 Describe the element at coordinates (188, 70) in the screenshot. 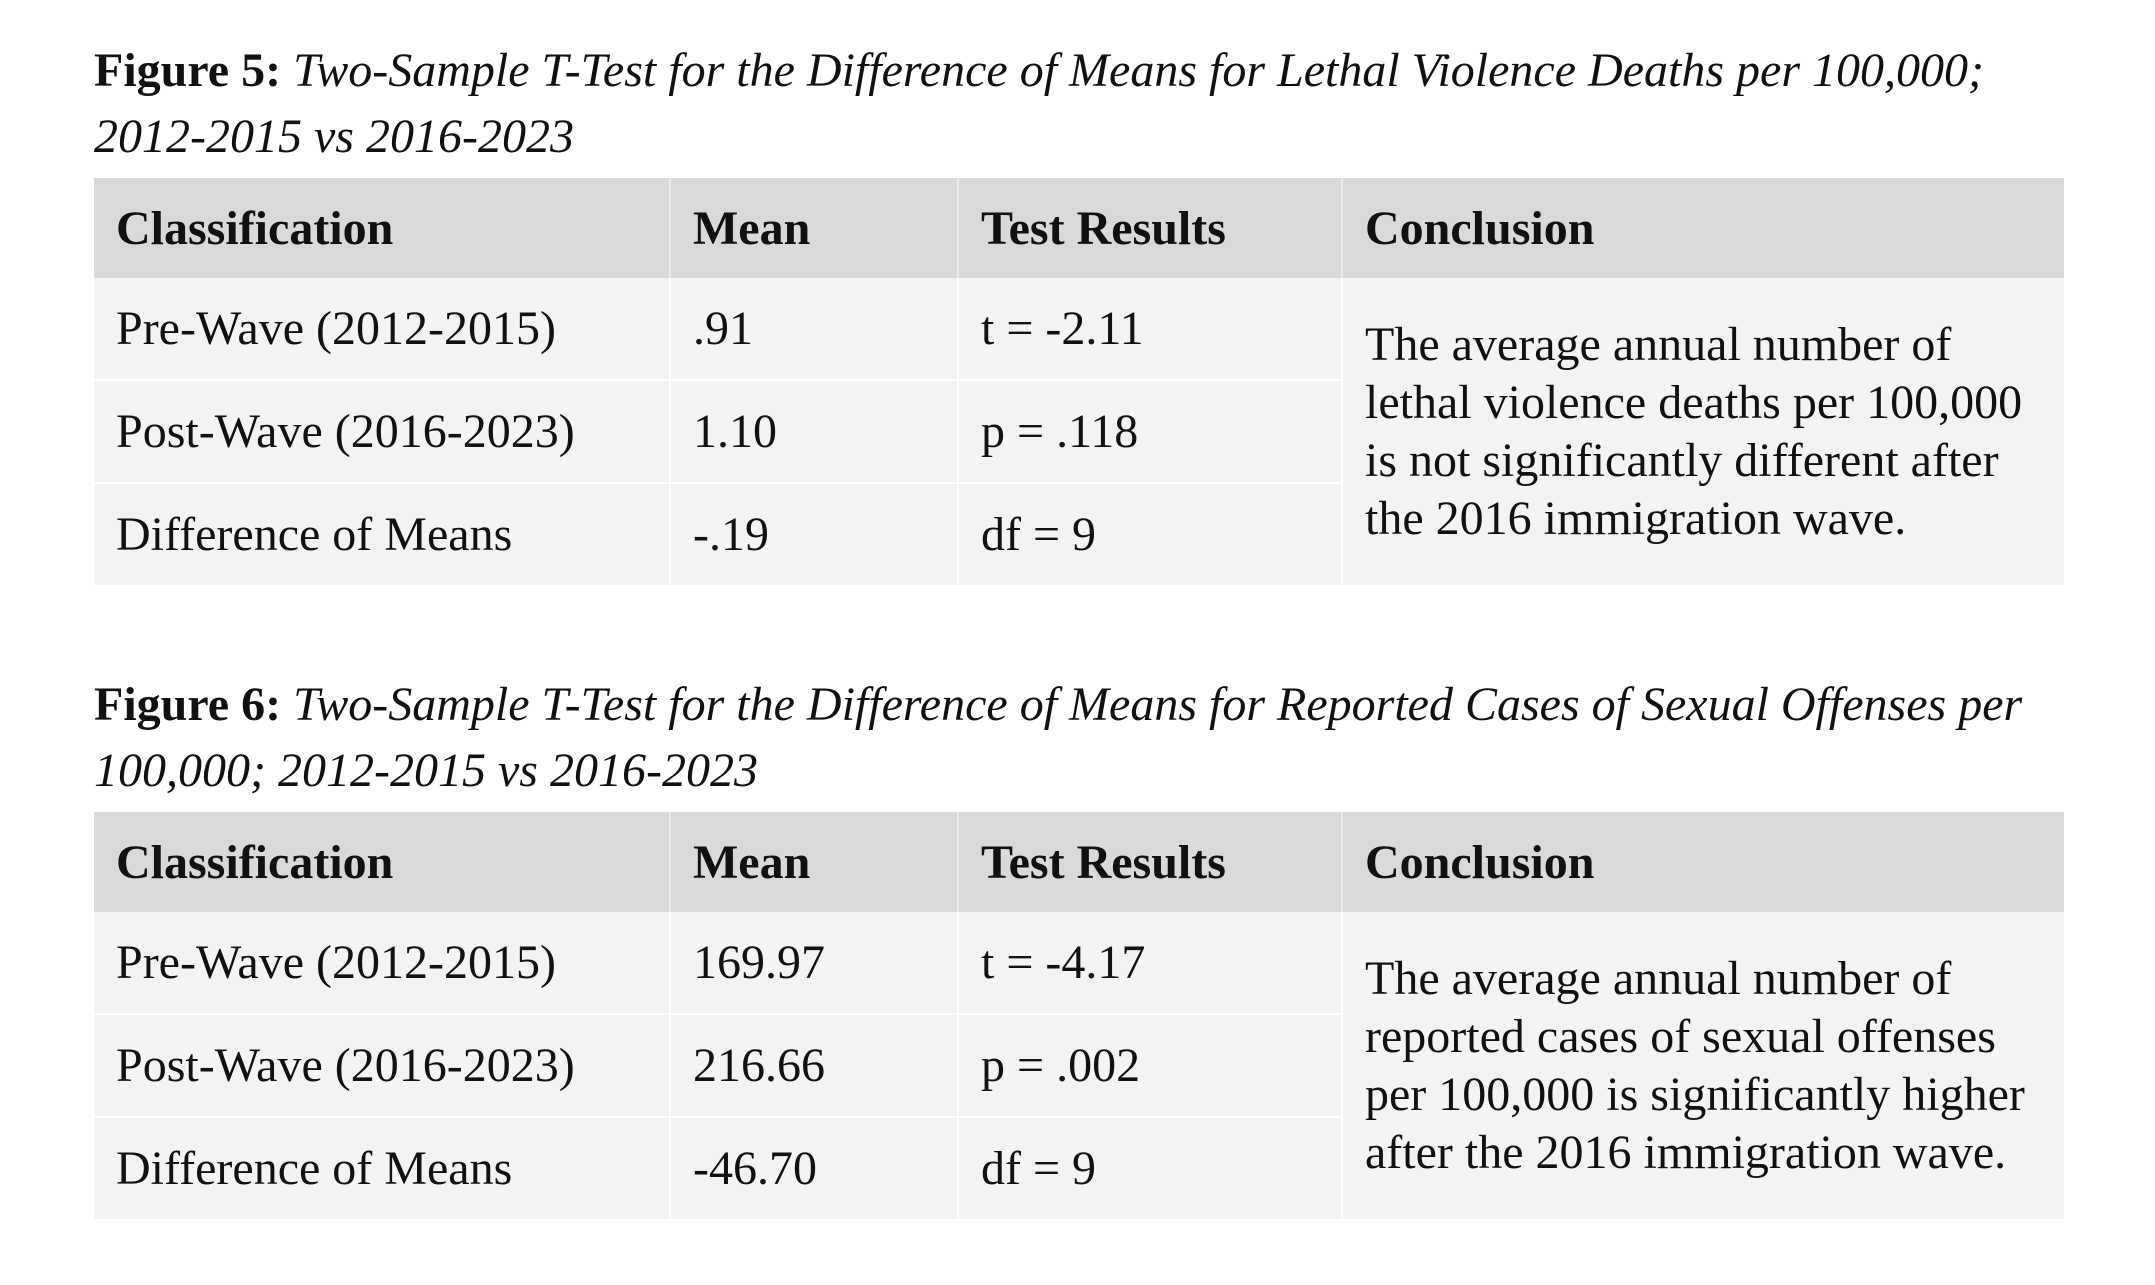

I see `figure-label: Figure 5:` at that location.